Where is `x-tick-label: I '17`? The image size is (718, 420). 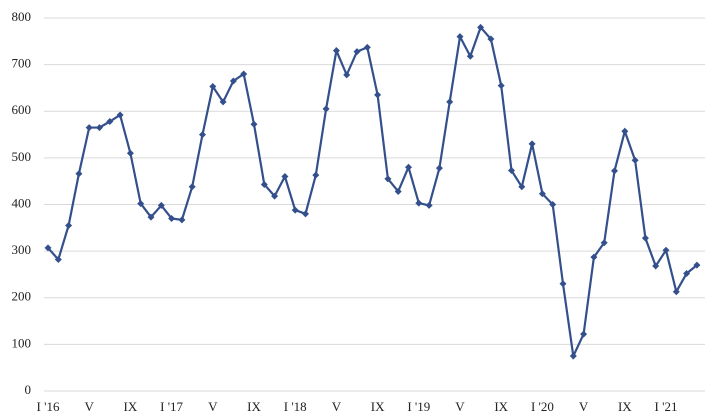
x-tick-label: I '17 is located at coordinates (171, 406).